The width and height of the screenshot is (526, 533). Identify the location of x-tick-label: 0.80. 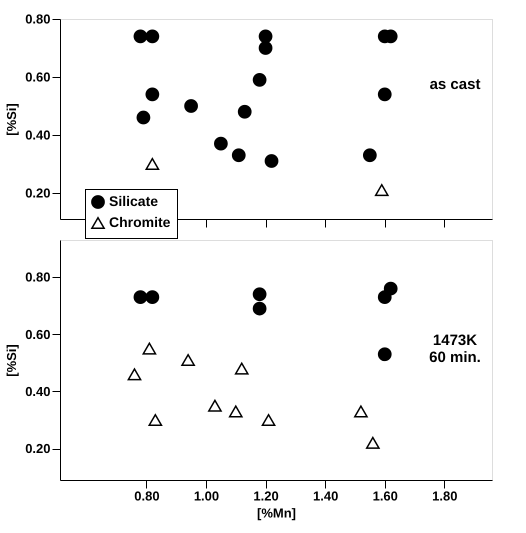
(147, 496).